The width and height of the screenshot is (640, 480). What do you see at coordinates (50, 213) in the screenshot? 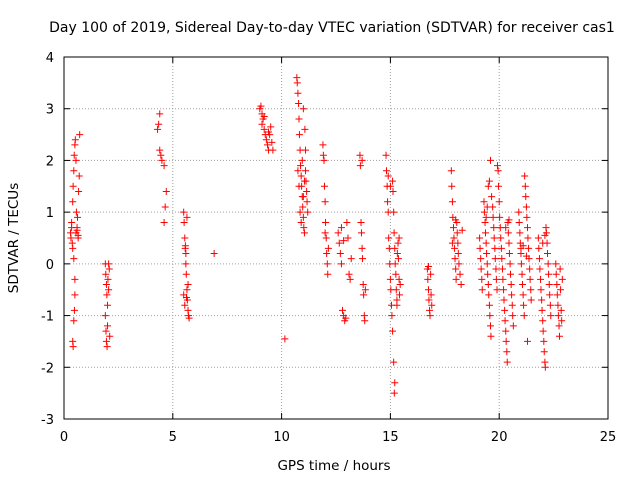
I see `y-tick-label: 1` at bounding box center [50, 213].